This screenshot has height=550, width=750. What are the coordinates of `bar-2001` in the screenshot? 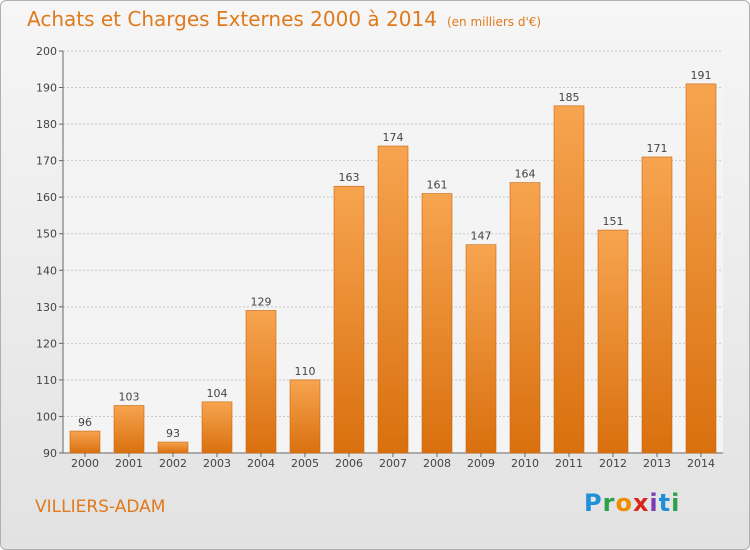 It's located at (129, 429).